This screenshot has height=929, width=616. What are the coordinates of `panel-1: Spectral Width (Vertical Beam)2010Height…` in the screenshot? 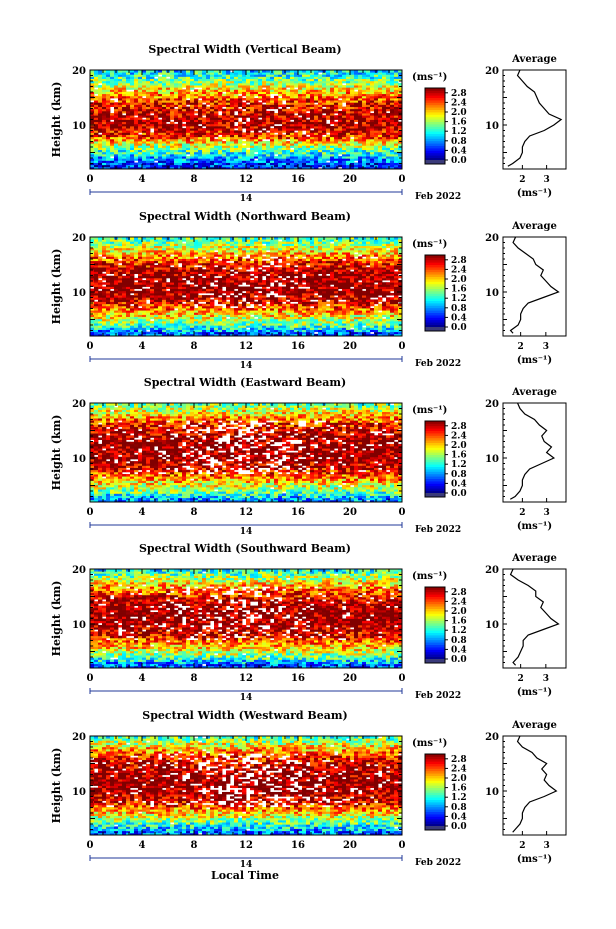 It's located at (308, 123).